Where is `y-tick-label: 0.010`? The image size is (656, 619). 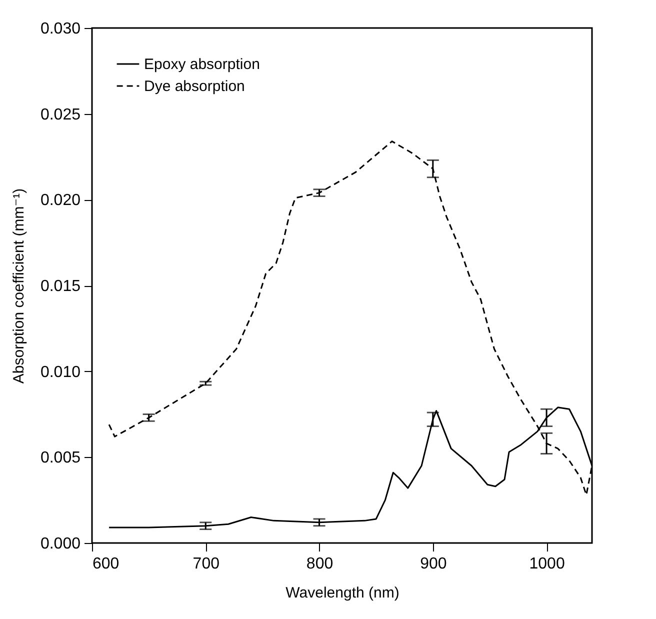 y-tick-label: 0.010 is located at coordinates (60, 372).